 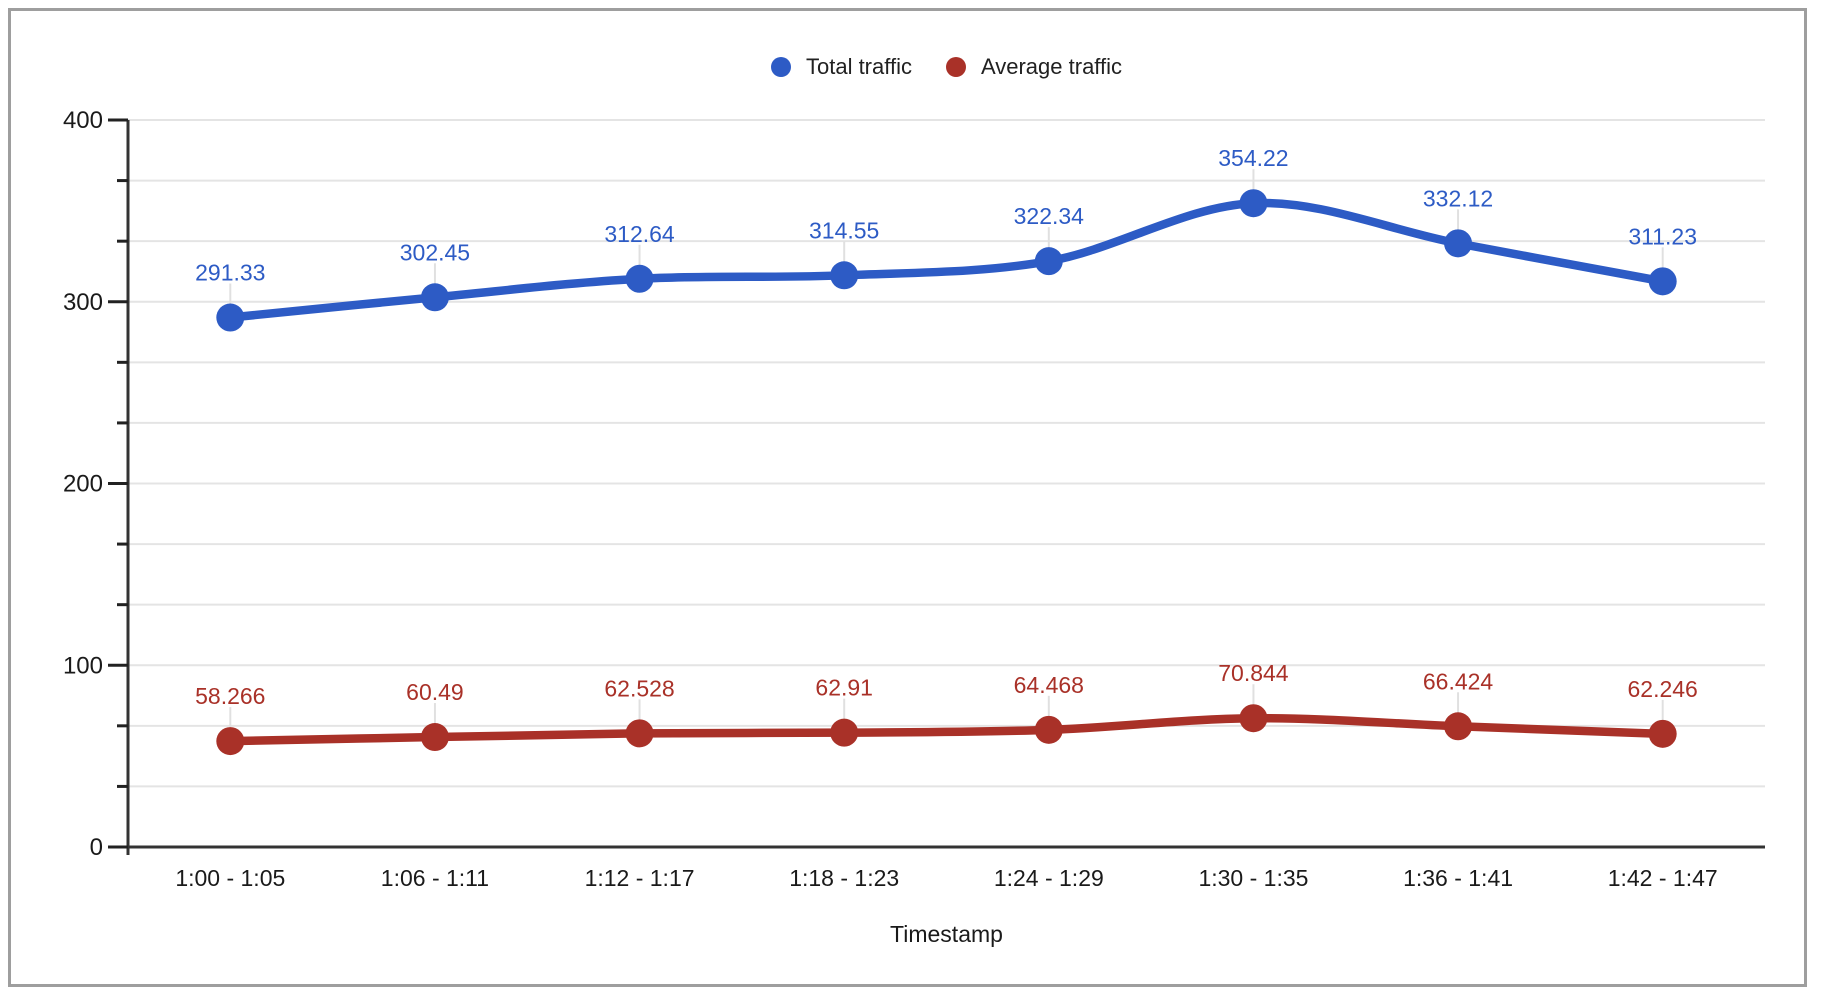 I want to click on x-axis-tick-label: 1:00 - 1:05, so click(x=230, y=878).